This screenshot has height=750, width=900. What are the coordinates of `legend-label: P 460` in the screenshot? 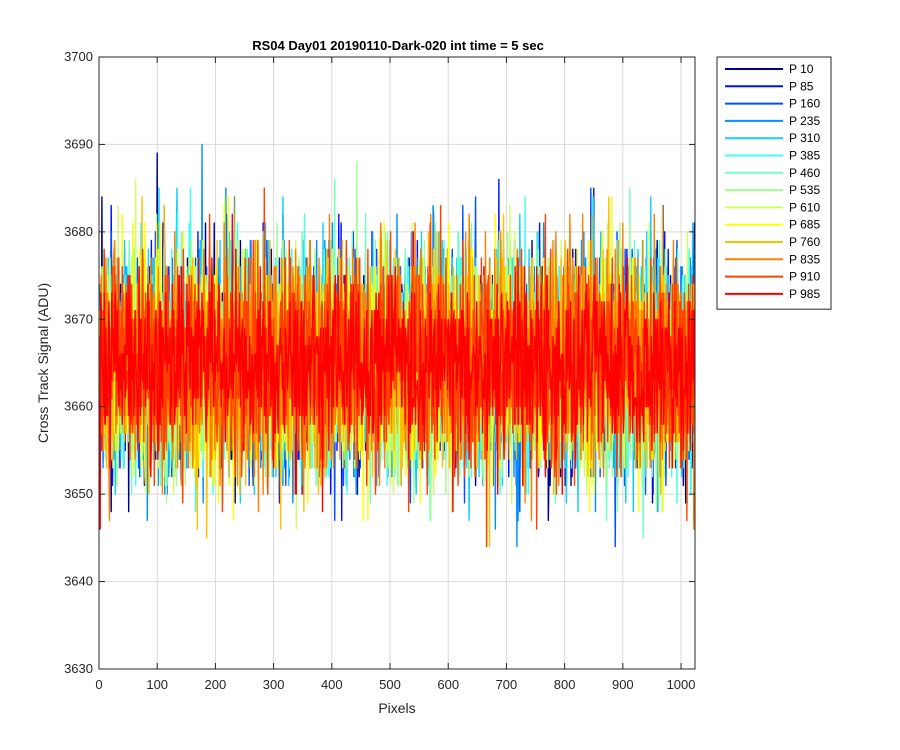 It's located at (804, 173).